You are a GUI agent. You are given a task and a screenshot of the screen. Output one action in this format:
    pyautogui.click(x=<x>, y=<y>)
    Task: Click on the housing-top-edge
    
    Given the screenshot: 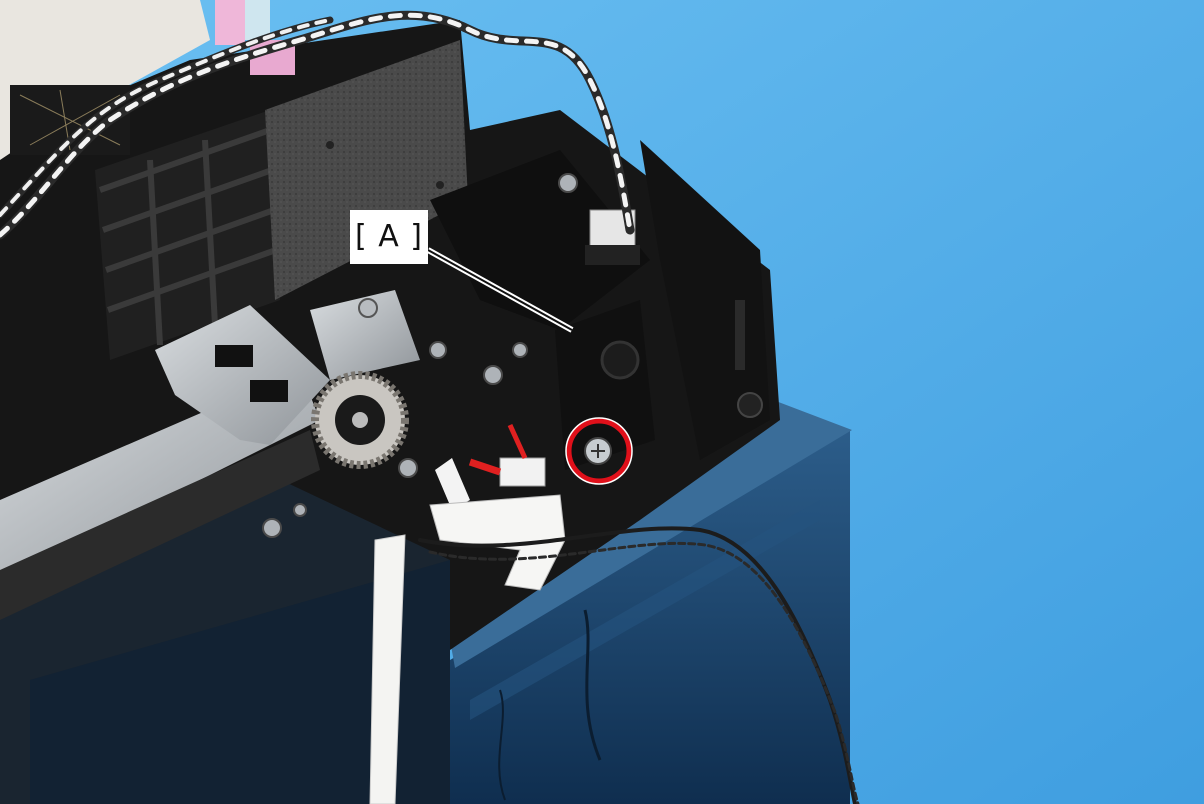 What is the action you would take?
    pyautogui.click(x=651, y=531)
    